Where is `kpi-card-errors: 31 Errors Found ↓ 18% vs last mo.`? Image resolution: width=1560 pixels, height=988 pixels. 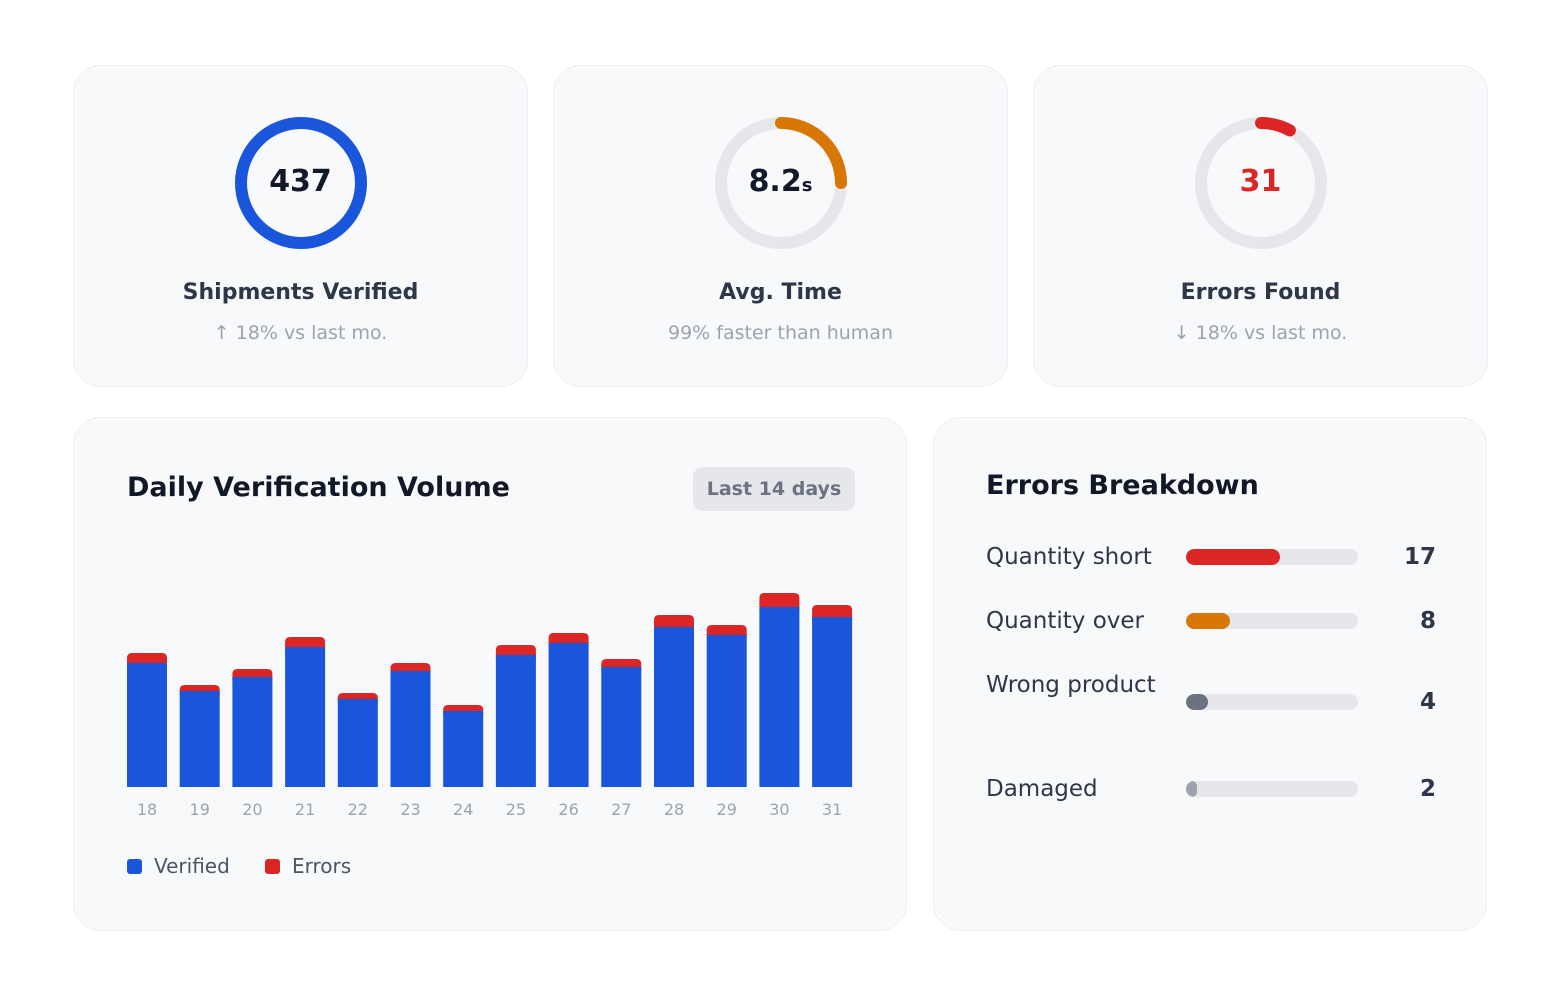
kpi-card-errors: 31 Errors Found ↓ 18% vs last mo. is located at coordinates (1260, 226).